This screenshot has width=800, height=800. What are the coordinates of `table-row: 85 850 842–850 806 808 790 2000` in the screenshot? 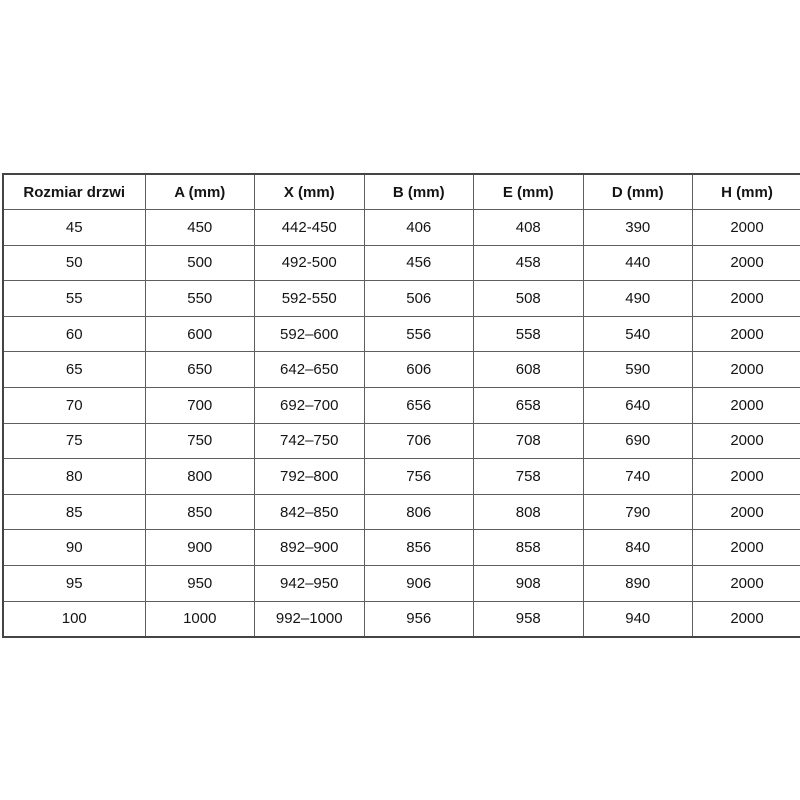 It's located at (401, 512).